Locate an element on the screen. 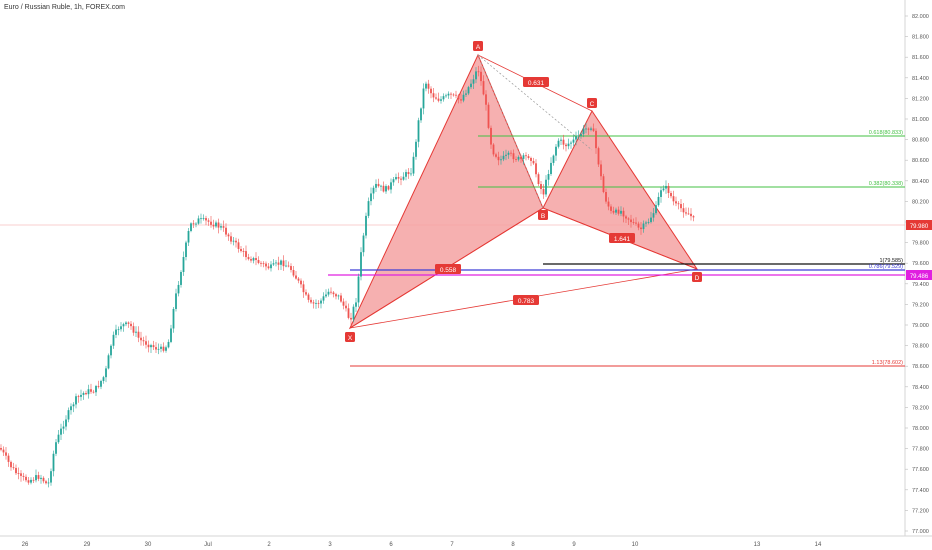 The height and width of the screenshot is (550, 932). time-tick-label: 13 is located at coordinates (757, 545).